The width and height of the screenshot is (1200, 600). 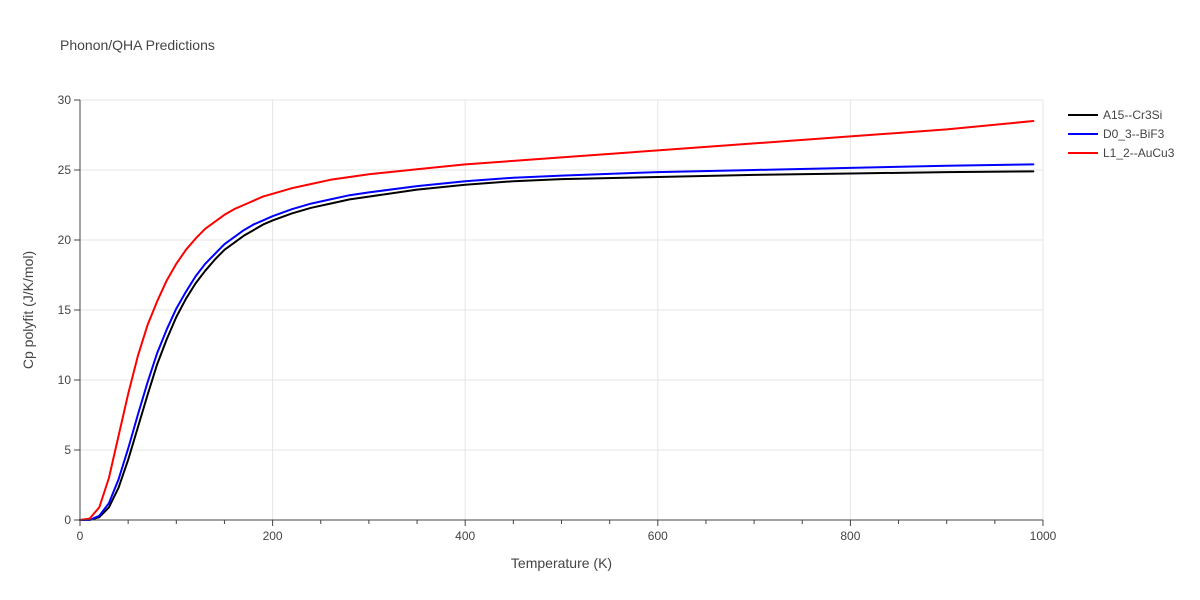 I want to click on y-tick-label: 10, so click(x=65, y=380).